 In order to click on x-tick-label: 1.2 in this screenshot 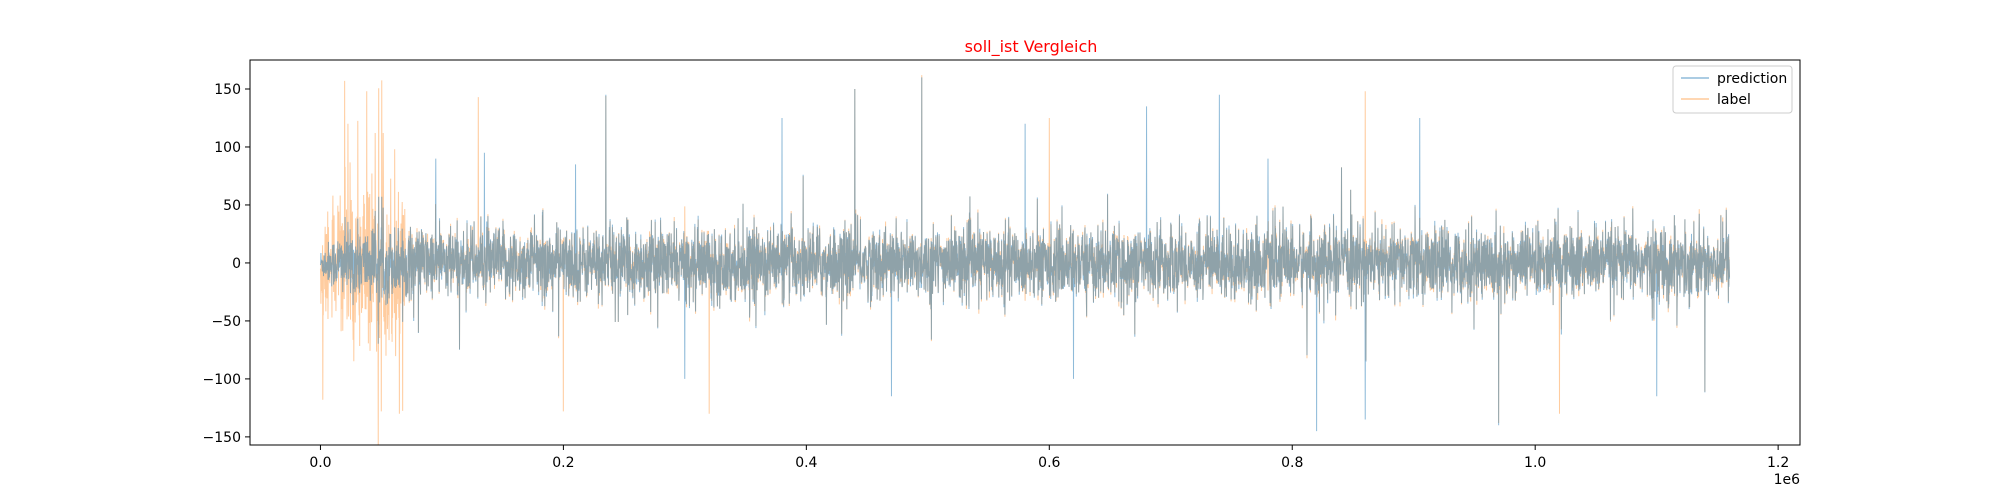, I will do `click(1778, 463)`.